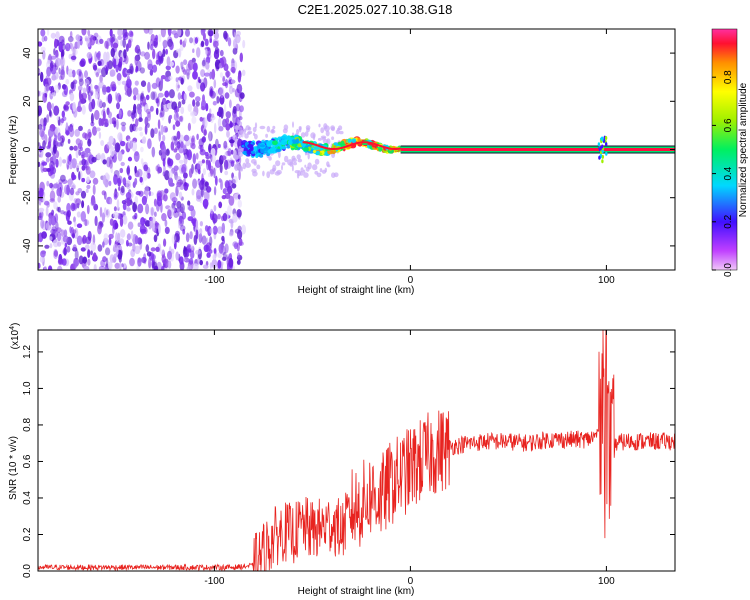 The width and height of the screenshot is (750, 600). What do you see at coordinates (27, 245) in the screenshot?
I see `y-tick-label: -40` at bounding box center [27, 245].